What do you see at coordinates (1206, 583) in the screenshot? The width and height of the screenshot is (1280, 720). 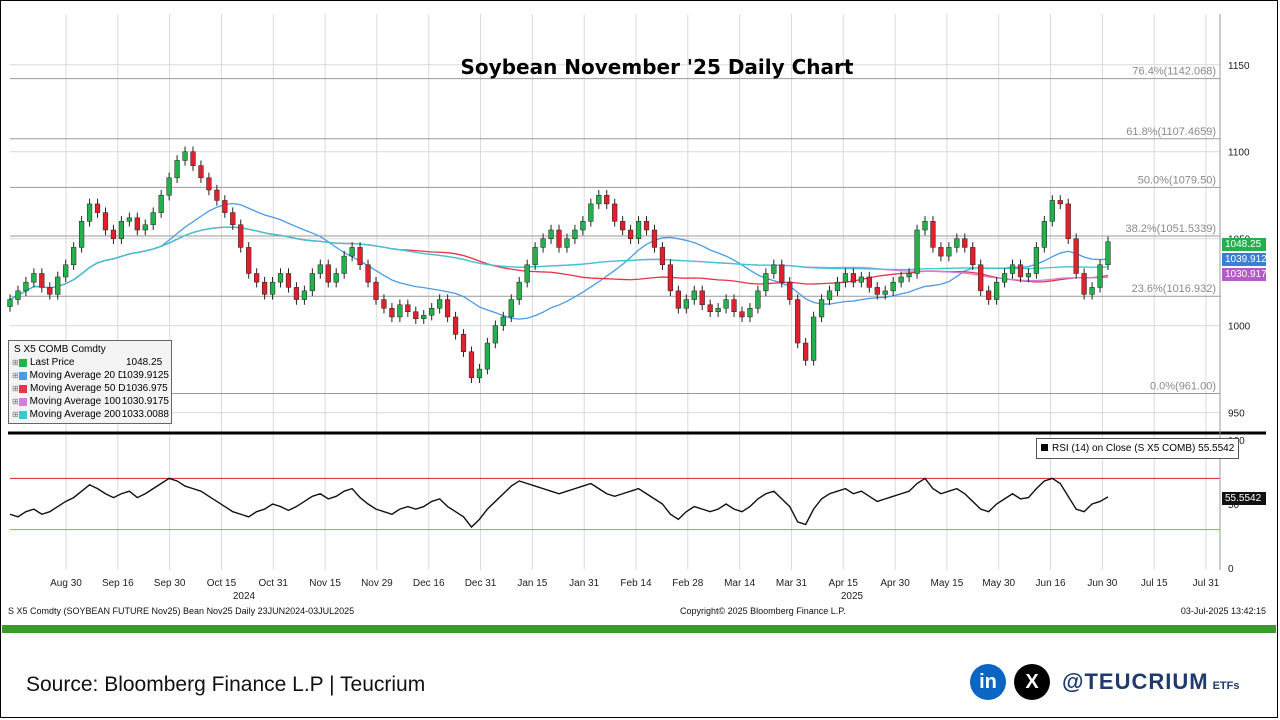 I see `time-tick-label: Jul 31` at bounding box center [1206, 583].